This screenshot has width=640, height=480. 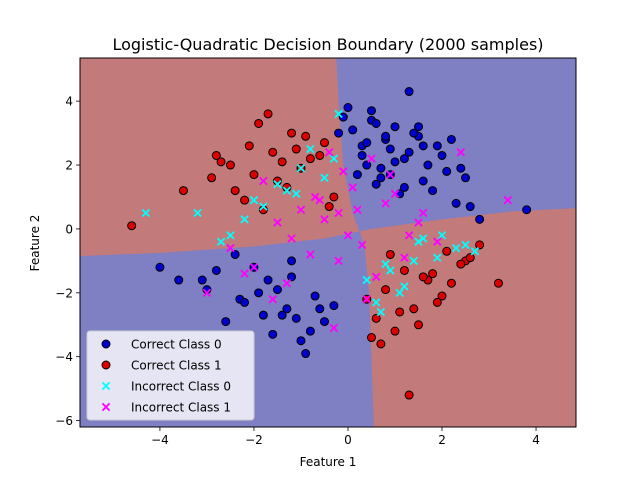 I want to click on y-tick-label: 4, so click(x=69, y=102).